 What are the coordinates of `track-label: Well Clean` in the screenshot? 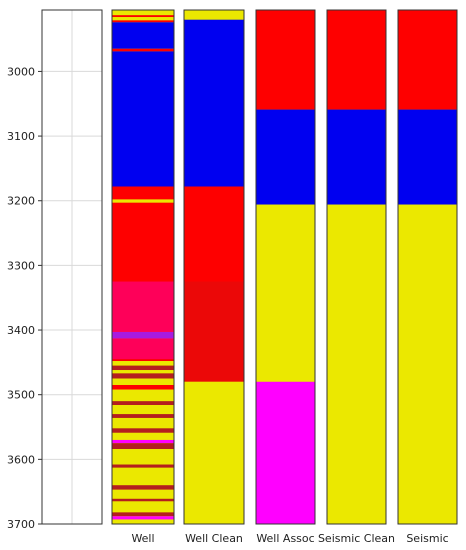 It's located at (214, 538).